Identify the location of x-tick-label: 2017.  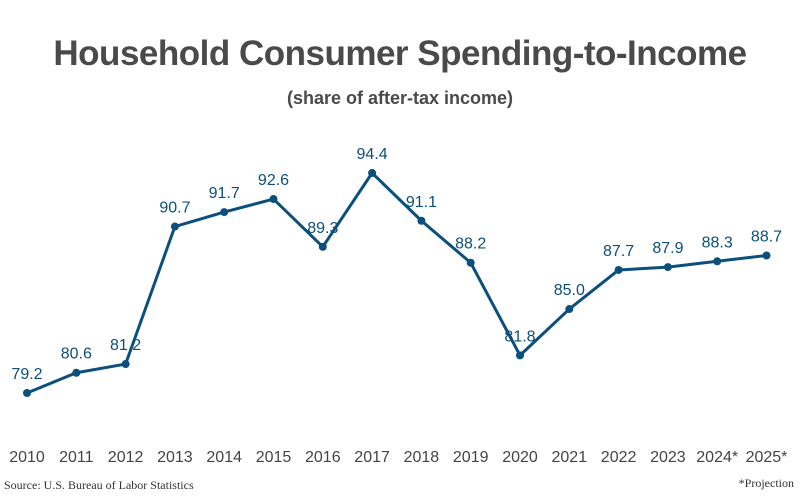
(372, 457).